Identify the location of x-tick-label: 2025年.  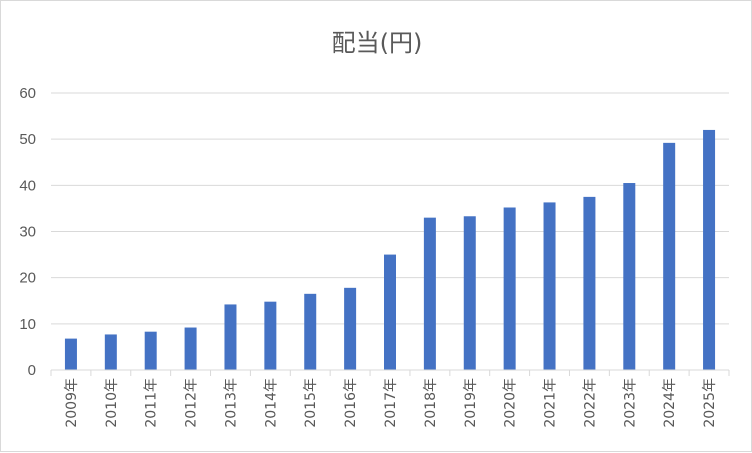
(710, 403).